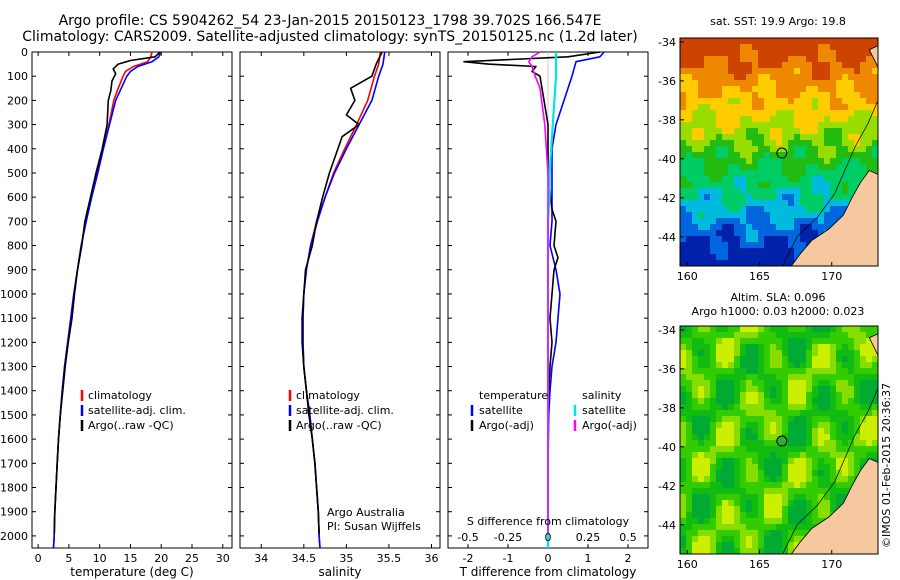 The width and height of the screenshot is (900, 580). What do you see at coordinates (667, 198) in the screenshot?
I see `sst_map-ytick-label: -42` at bounding box center [667, 198].